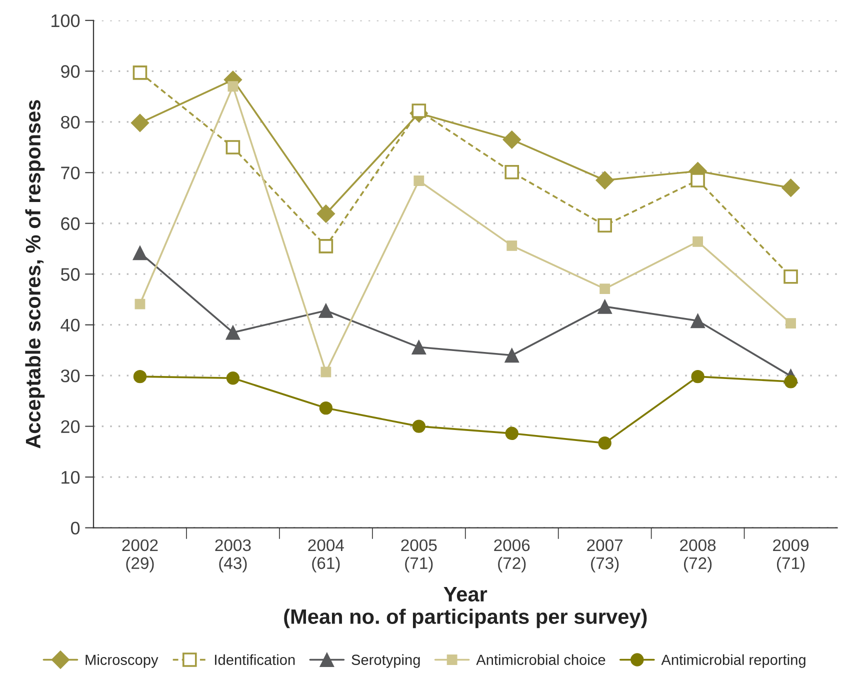 The image size is (850, 681). Describe the element at coordinates (70, 427) in the screenshot. I see `y-tick-label: 20` at that location.